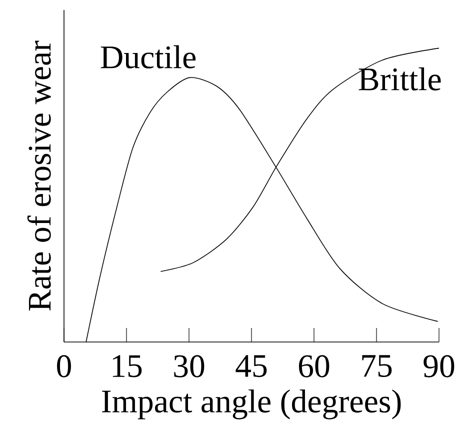 This screenshot has width=465, height=424. Describe the element at coordinates (399, 78) in the screenshot. I see `series-label: Brittle` at that location.